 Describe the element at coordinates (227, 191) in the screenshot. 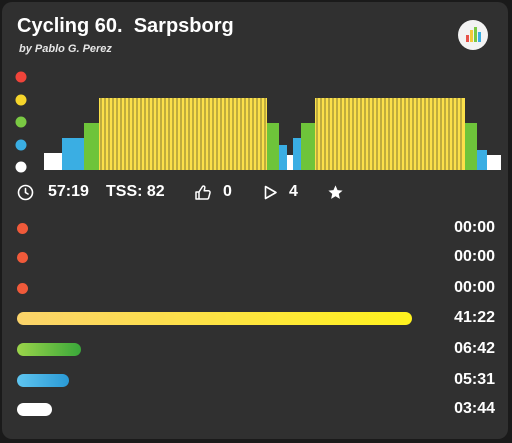

I see `likes-count: 0` at that location.